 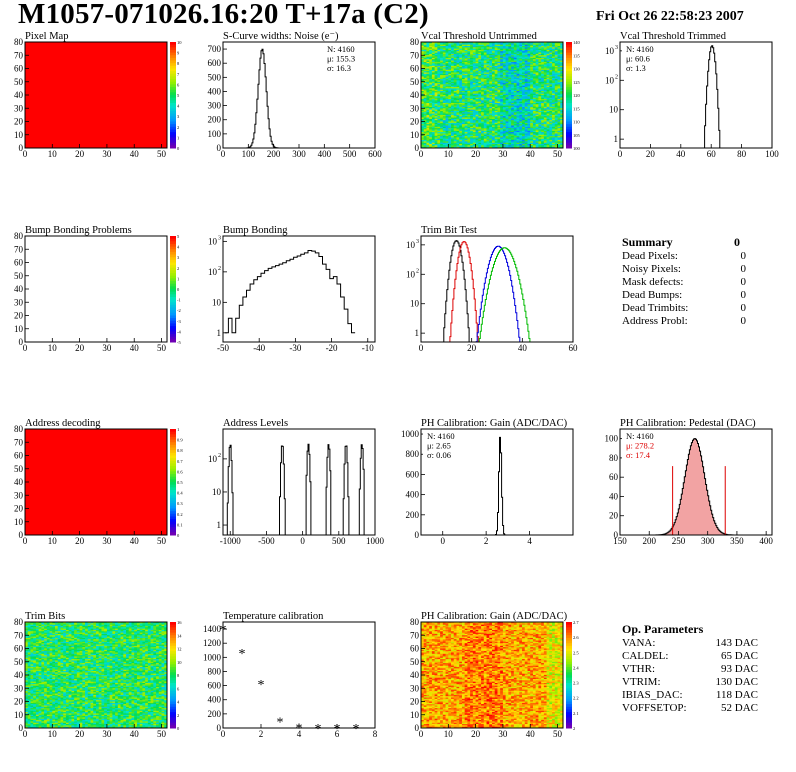 I want to click on y-tick-label: 400, so click(x=215, y=91).